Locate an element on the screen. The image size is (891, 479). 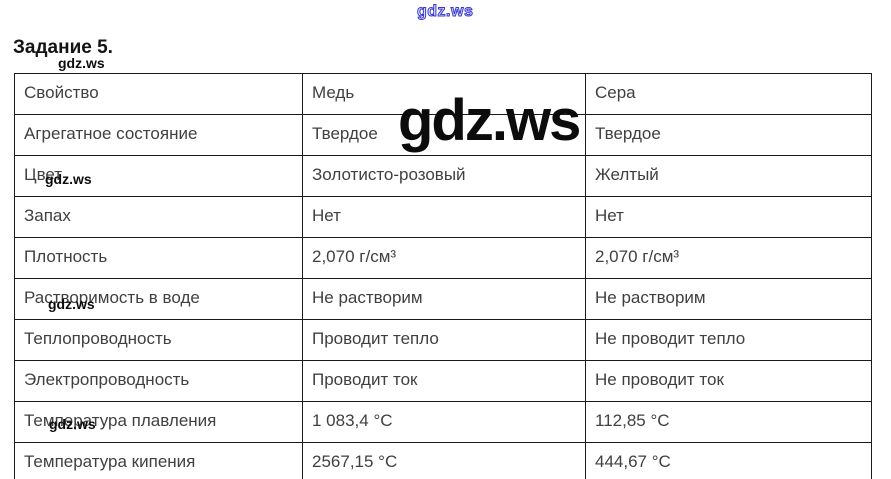
copper-cell: Твердое is located at coordinates (444, 135).